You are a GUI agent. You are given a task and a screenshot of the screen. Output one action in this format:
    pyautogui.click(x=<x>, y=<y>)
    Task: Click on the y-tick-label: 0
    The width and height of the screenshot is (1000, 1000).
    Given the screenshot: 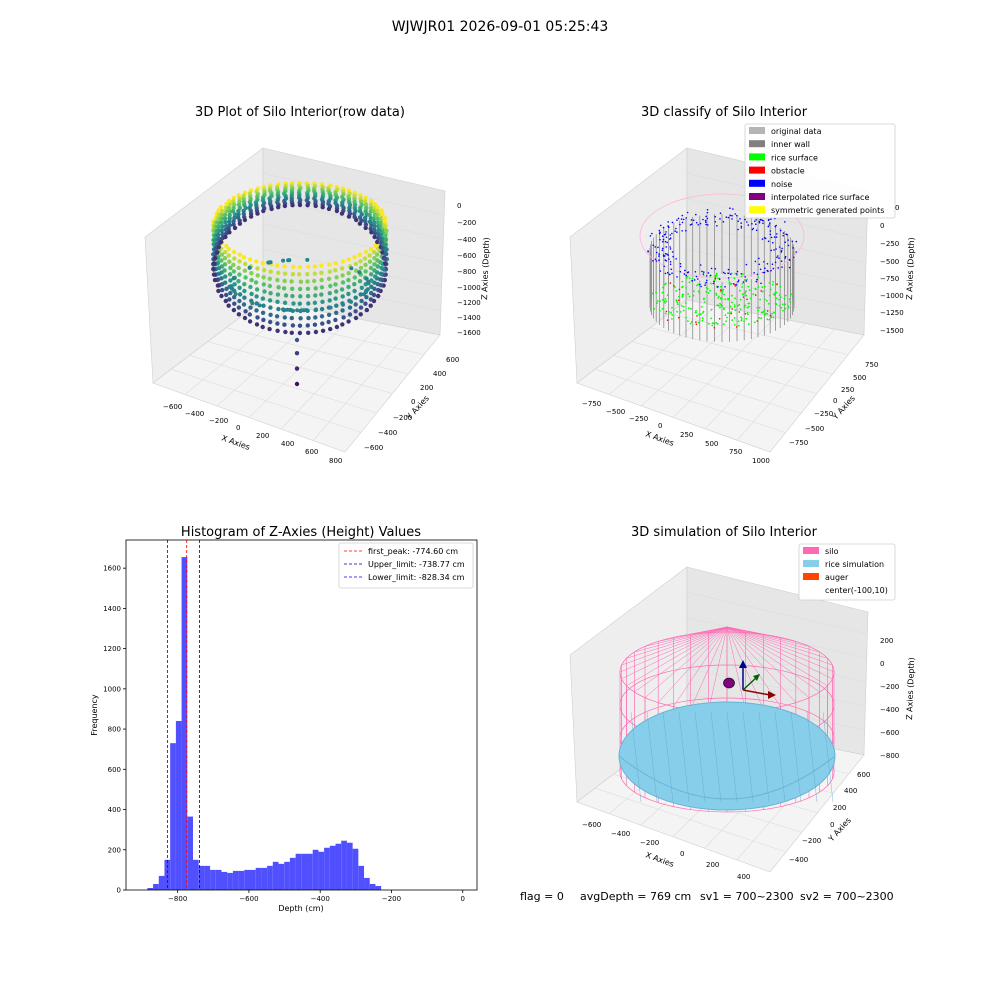 What is the action you would take?
    pyautogui.click(x=119, y=891)
    